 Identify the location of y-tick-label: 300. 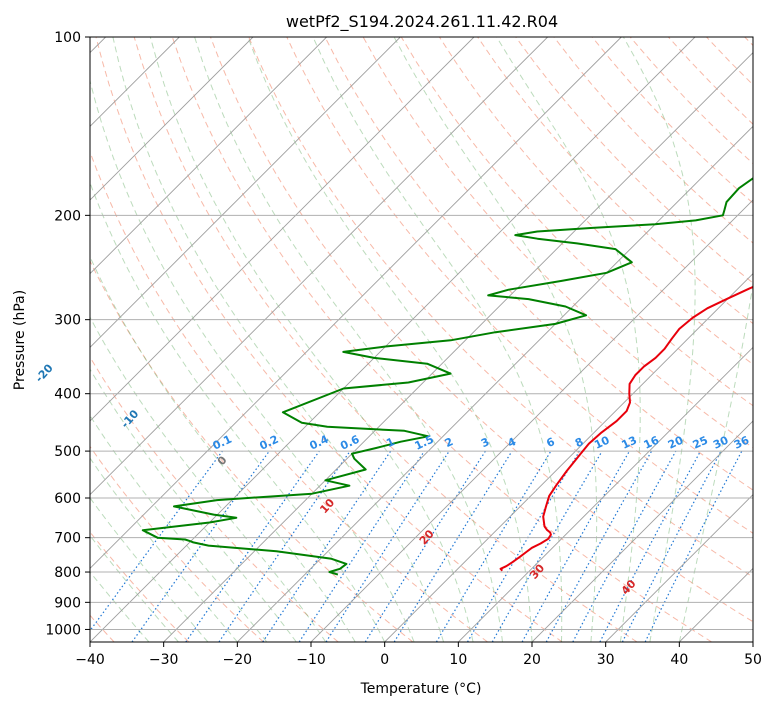
(67, 321).